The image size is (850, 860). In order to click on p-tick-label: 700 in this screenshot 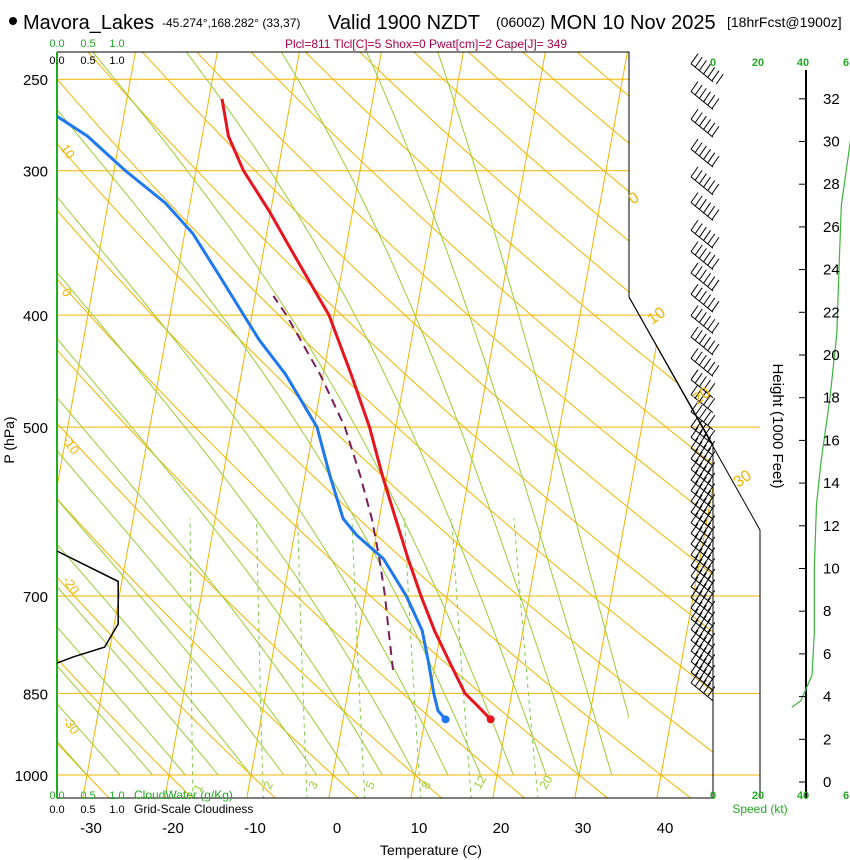, I will do `click(35, 597)`.